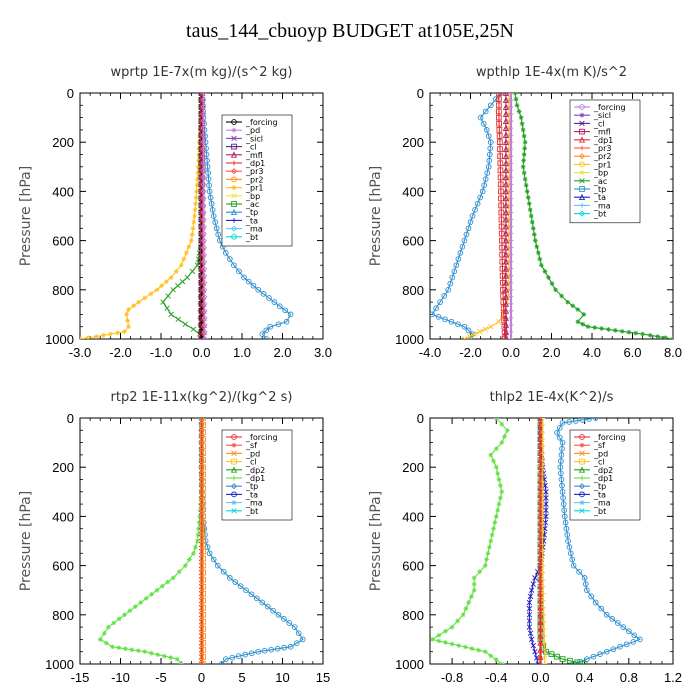  What do you see at coordinates (600, 453) in the screenshot?
I see `legend-label: _pd` at bounding box center [600, 453].